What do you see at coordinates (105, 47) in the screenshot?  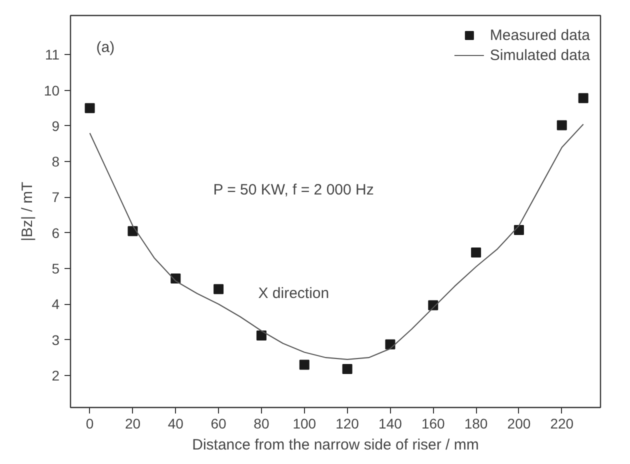 I see `annotation: (a)` at bounding box center [105, 47].